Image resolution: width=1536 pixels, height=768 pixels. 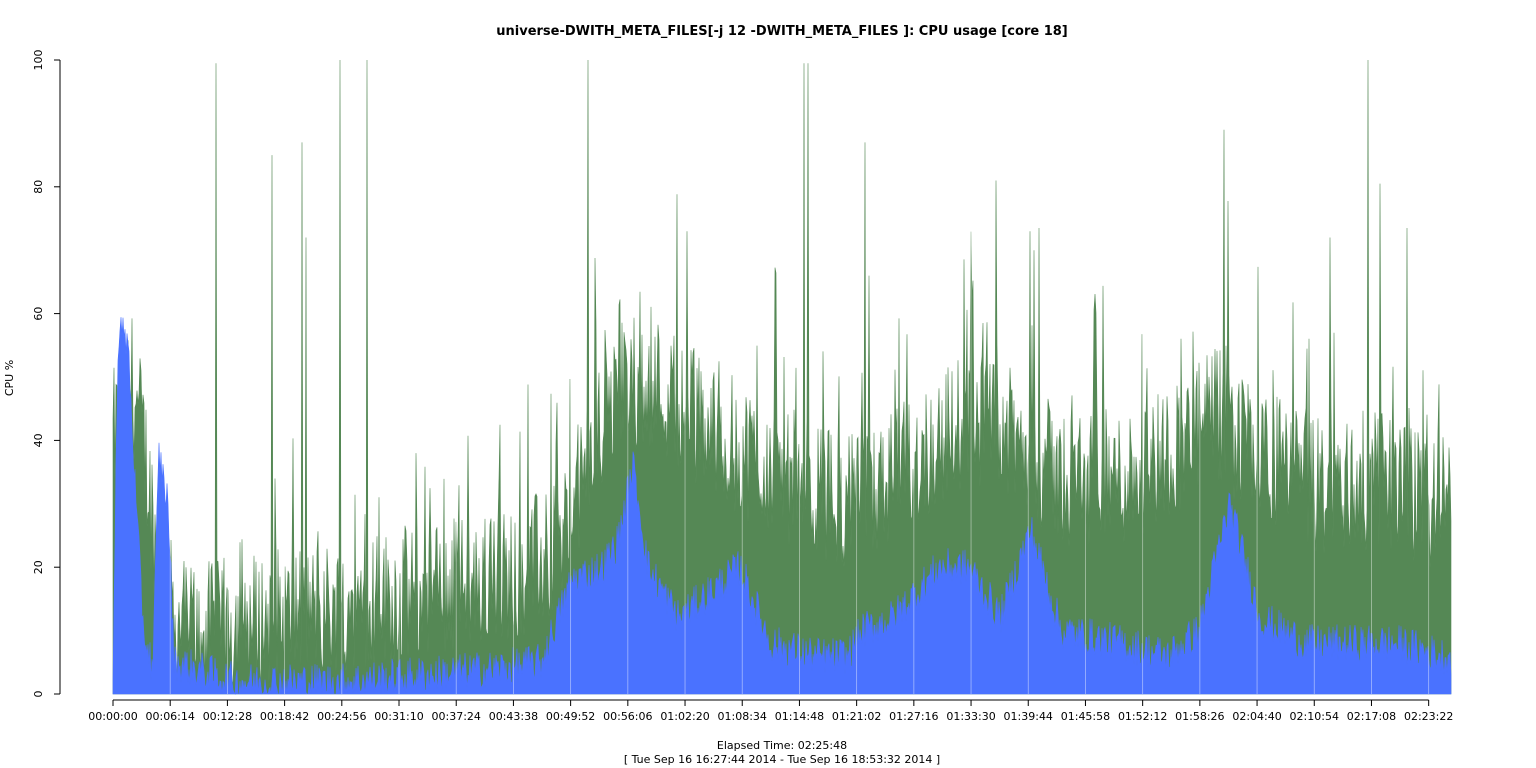 I want to click on x-tick-label: 01:39:44, so click(x=1028, y=716).